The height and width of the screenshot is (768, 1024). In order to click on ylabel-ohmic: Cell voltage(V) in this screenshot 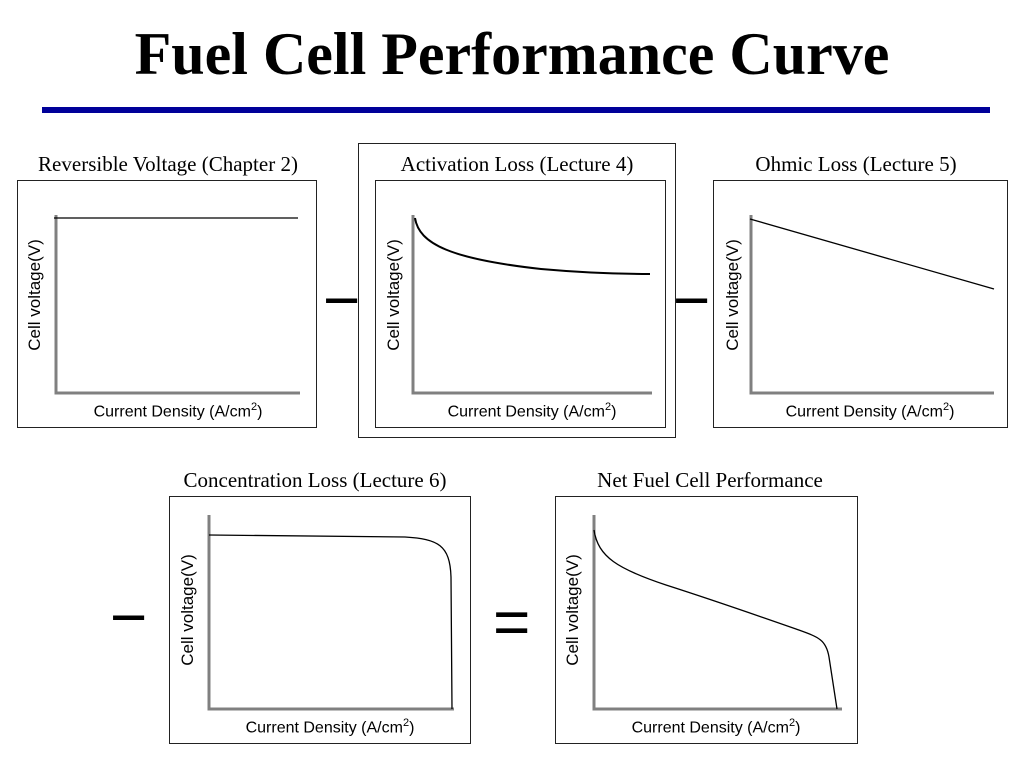, I will do `click(732, 295)`.